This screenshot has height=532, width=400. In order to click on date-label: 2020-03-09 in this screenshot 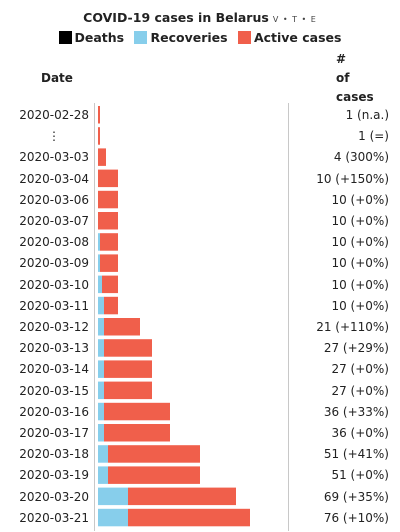, I will do `click(54, 263)`.